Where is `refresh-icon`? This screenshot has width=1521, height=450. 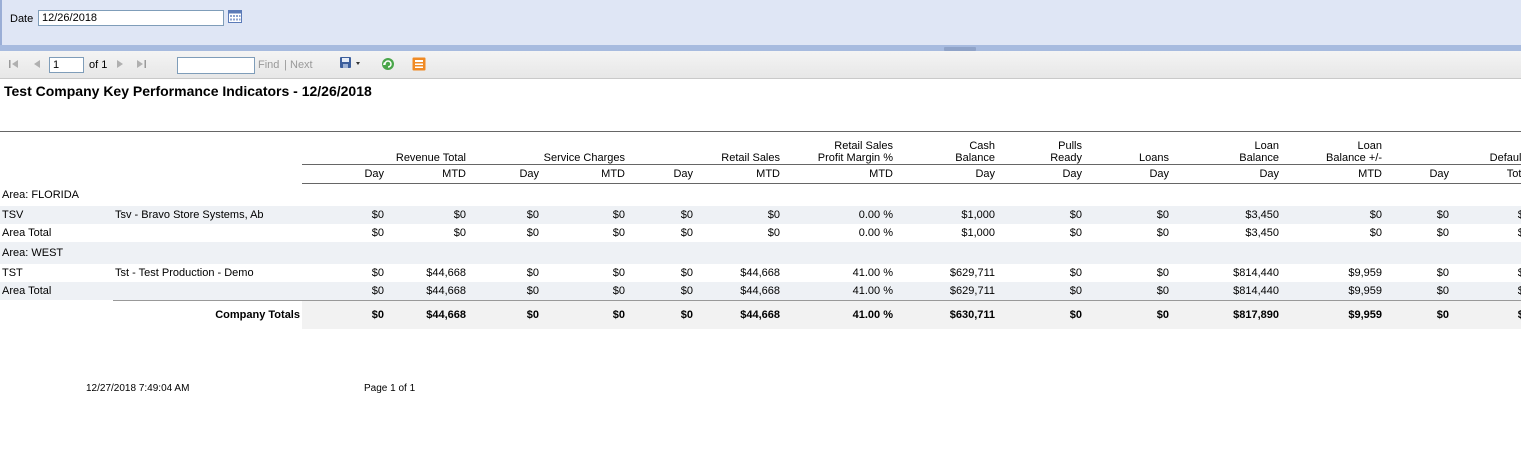 refresh-icon is located at coordinates (388, 64).